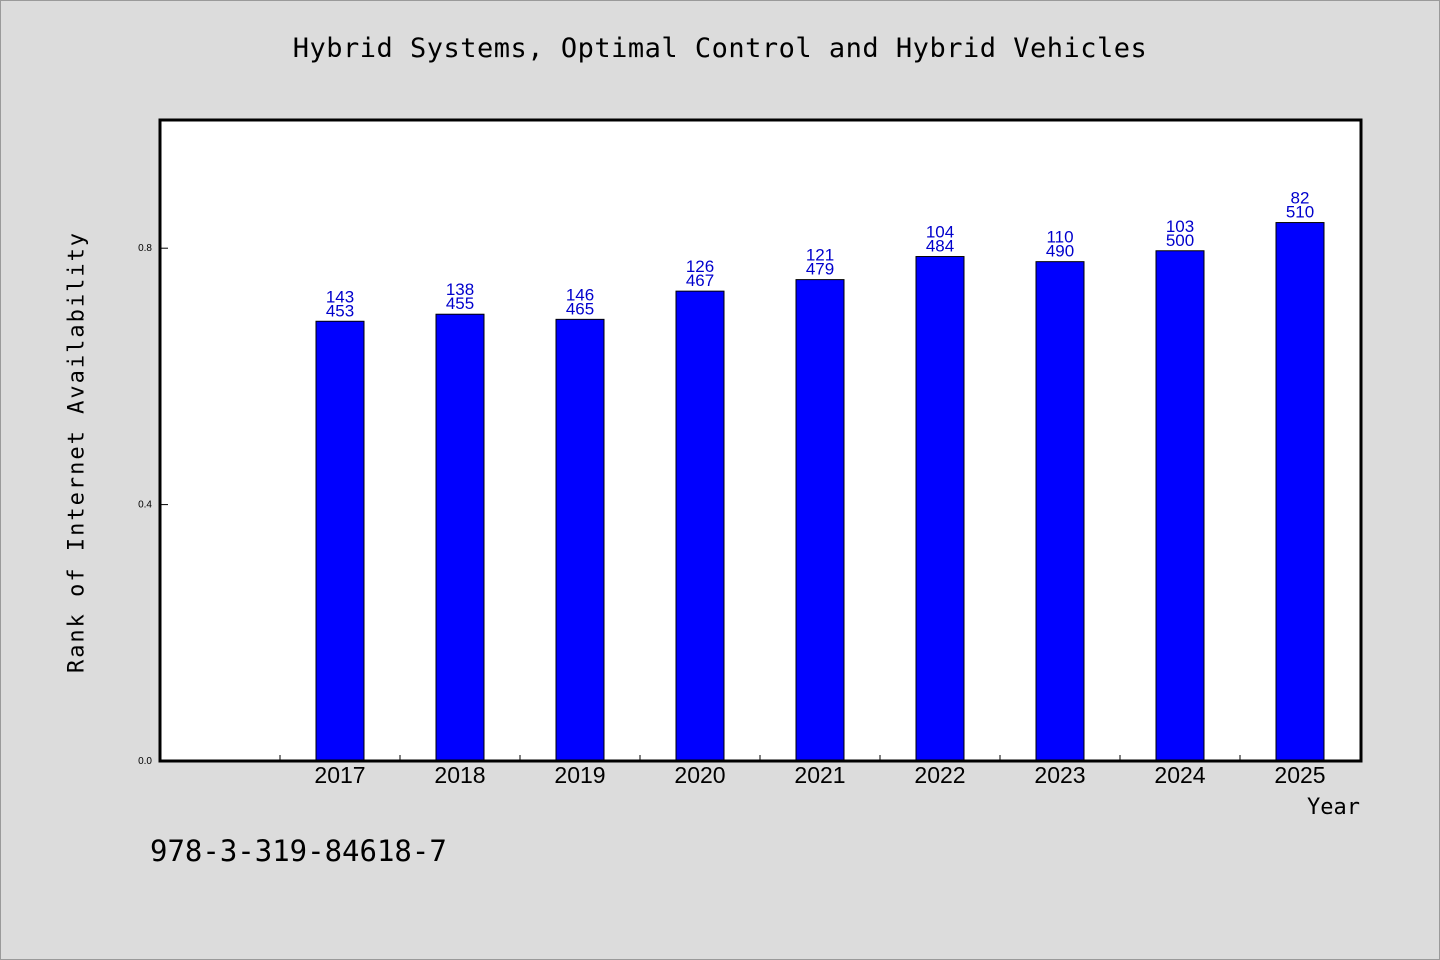 This screenshot has width=1440, height=960. Describe the element at coordinates (940, 232) in the screenshot. I see `bar-label-top-2022: 104` at that location.